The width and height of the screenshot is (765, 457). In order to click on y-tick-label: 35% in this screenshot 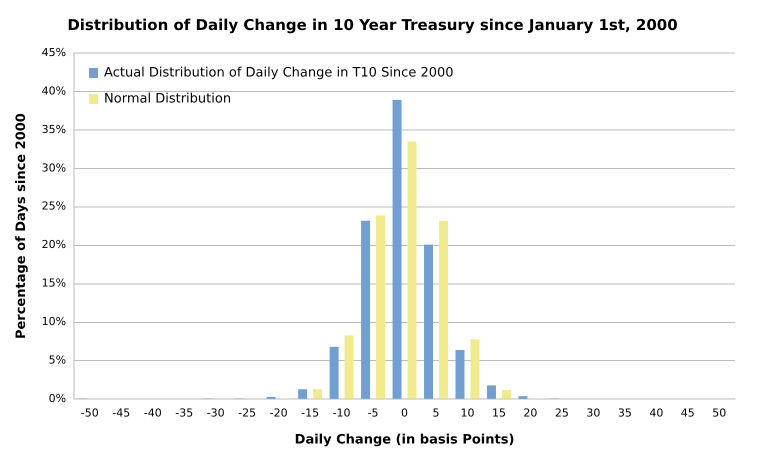, I will do `click(54, 129)`.